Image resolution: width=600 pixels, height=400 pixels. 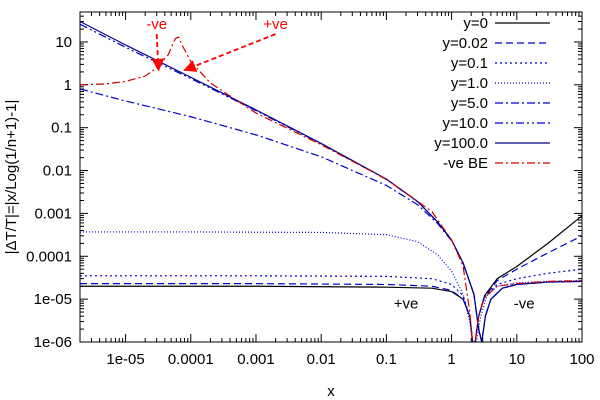 I want to click on x-tick-label: 100, so click(x=581, y=359).